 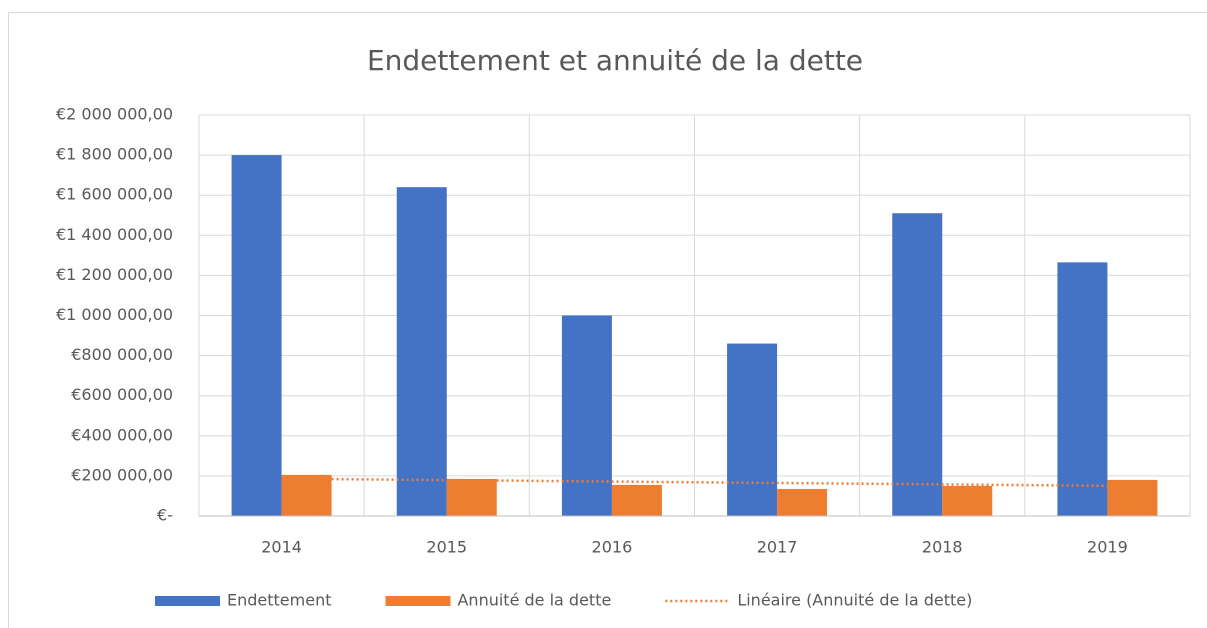 I want to click on y-tick-label: €1 800 000,00, so click(x=114, y=154).